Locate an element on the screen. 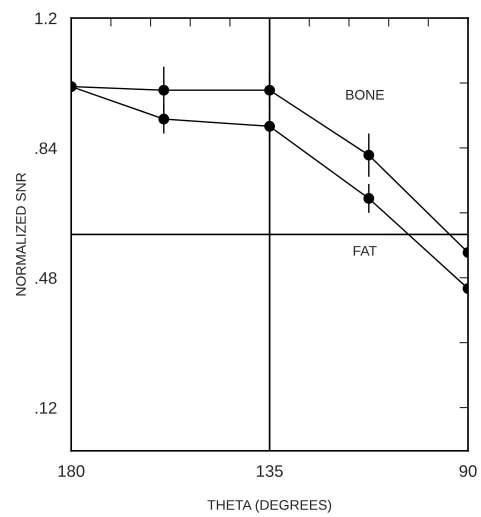 The image size is (481, 517). ref-line-label: FAT is located at coordinates (365, 251).